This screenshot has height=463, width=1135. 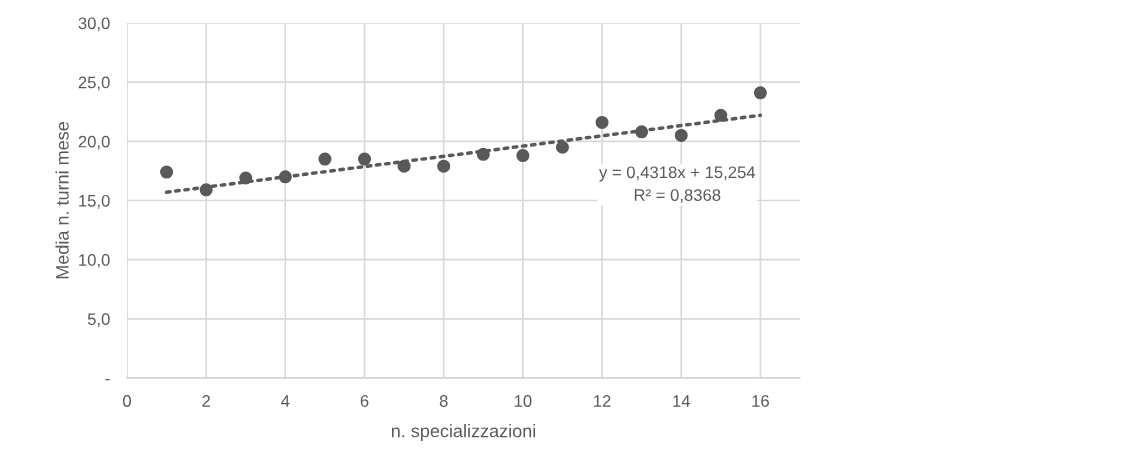 What do you see at coordinates (602, 401) in the screenshot?
I see `x-tick-label: 12` at bounding box center [602, 401].